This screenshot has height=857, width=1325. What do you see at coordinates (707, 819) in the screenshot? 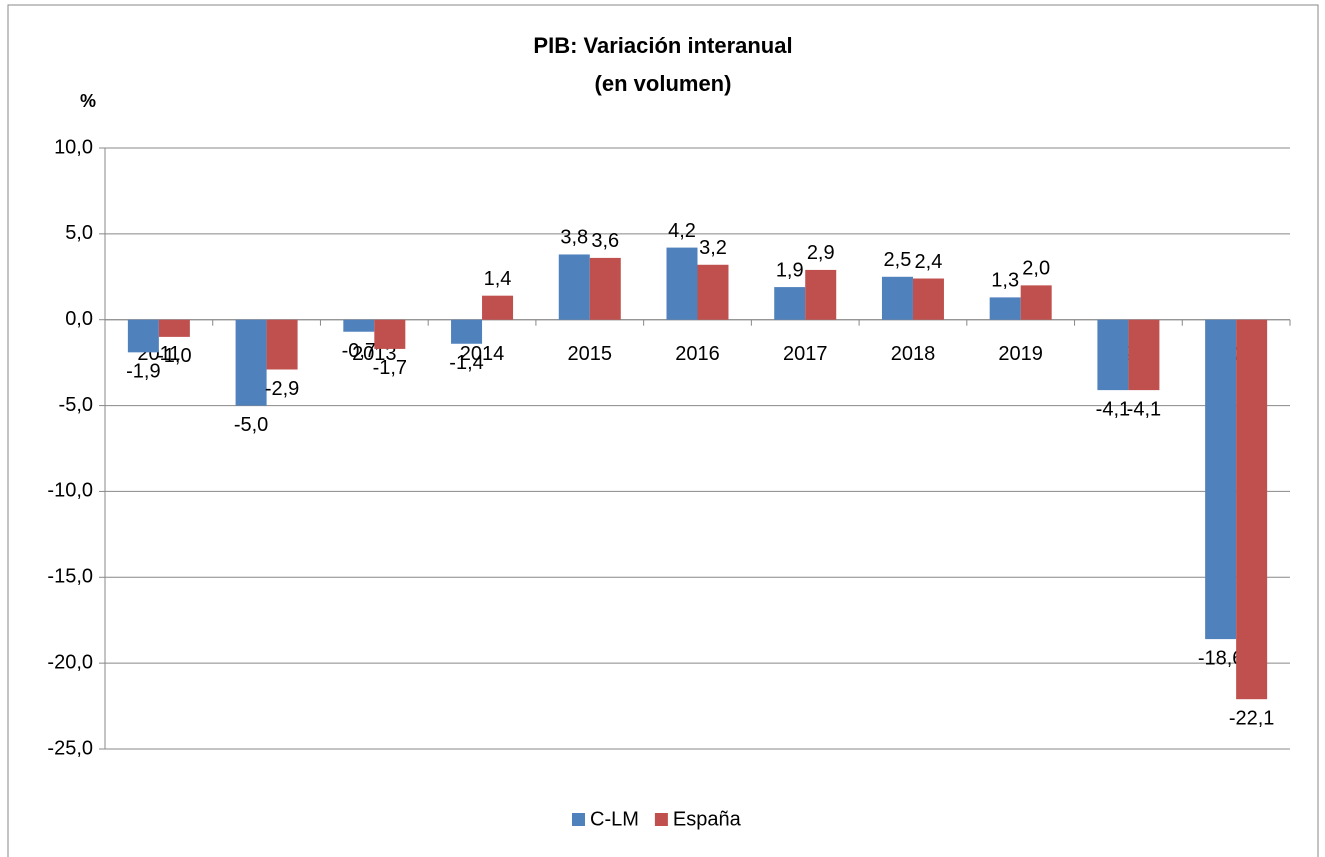
I see `legend-label: España` at bounding box center [707, 819].